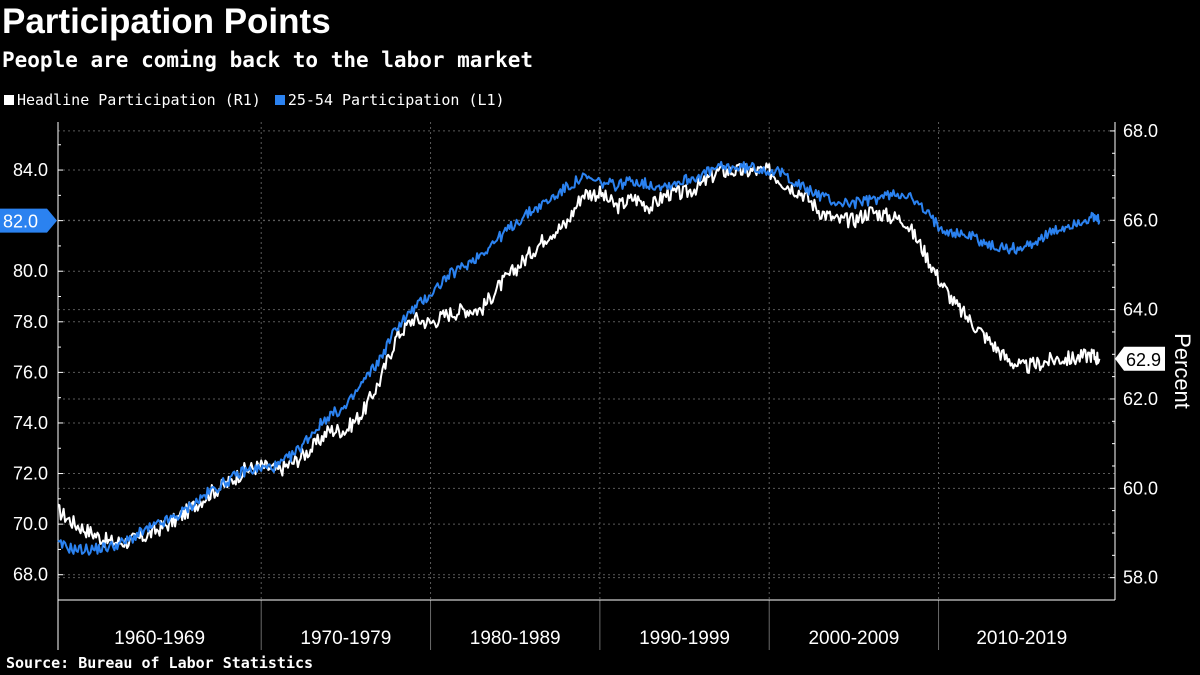  I want to click on right-tick-label-1: 66.0, so click(1140, 220).